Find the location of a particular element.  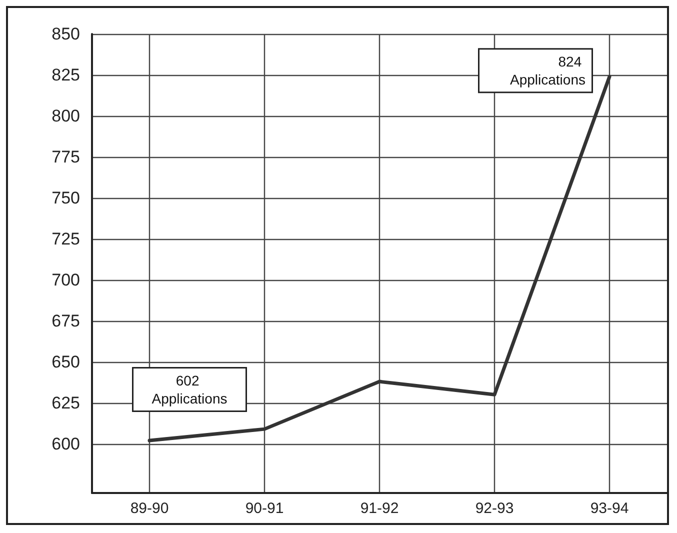

annotation: 824 Applications is located at coordinates (548, 71).